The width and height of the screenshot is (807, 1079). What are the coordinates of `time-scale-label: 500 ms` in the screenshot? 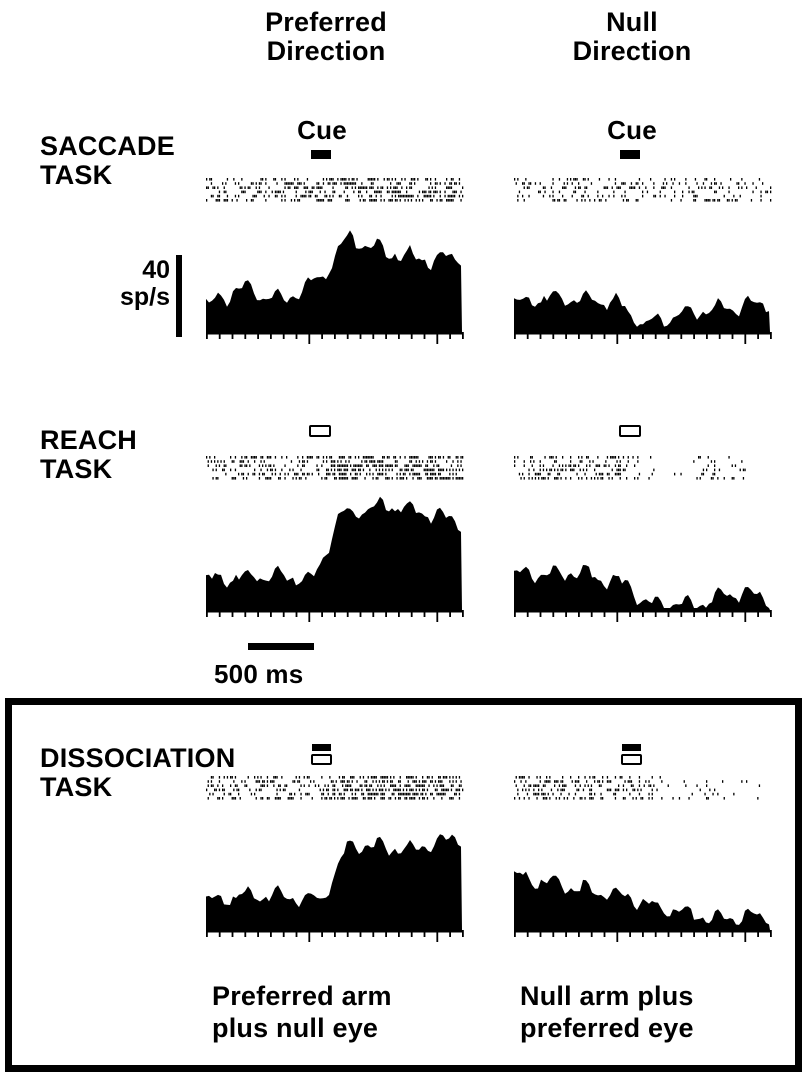 It's located at (259, 674).